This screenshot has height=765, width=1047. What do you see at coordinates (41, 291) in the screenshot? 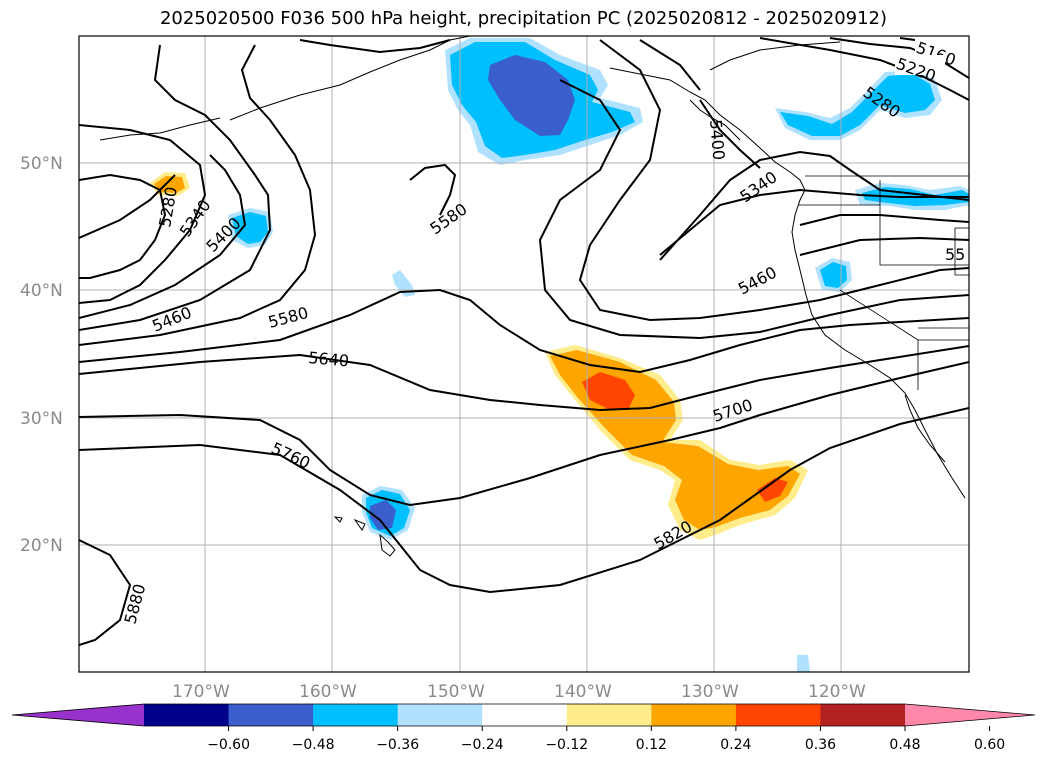
I see `lat-label-40n: 40°N` at bounding box center [41, 291].